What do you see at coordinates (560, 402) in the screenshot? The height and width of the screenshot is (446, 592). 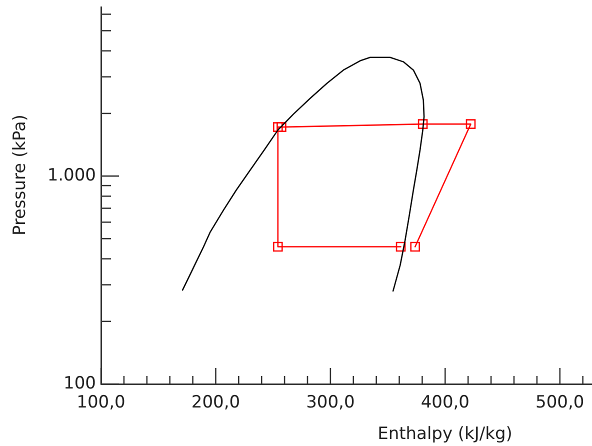 I see `x-tick-label: 500,0` at bounding box center [560, 402].